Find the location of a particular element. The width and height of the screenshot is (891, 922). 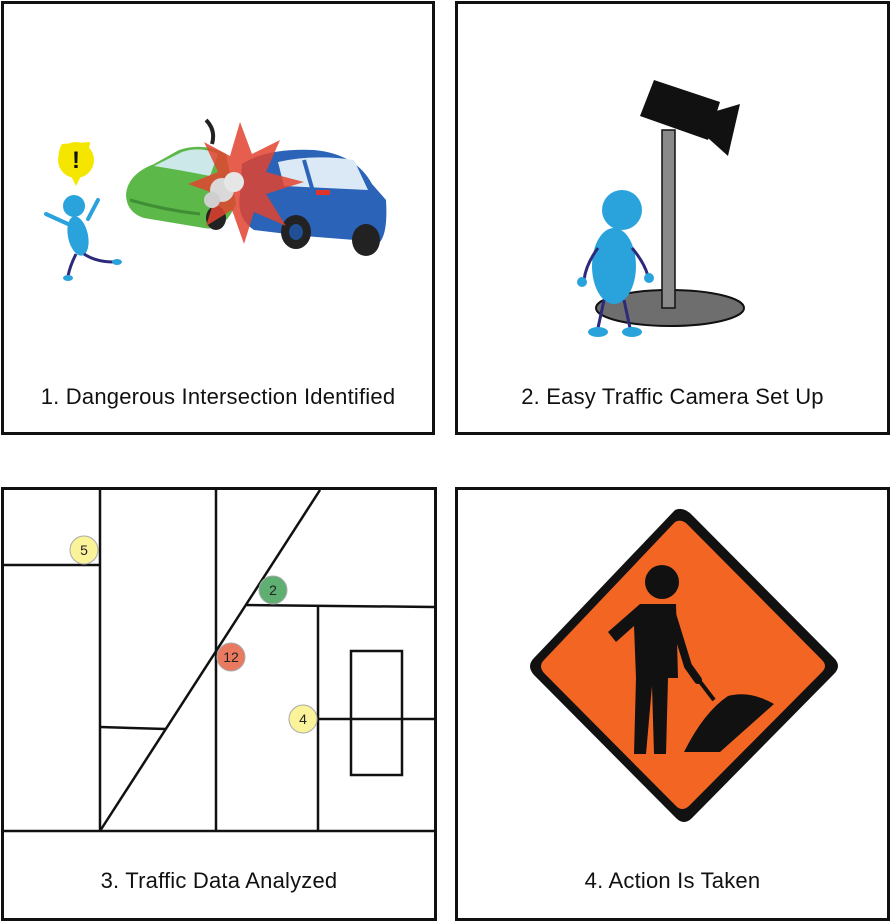

person-icon is located at coordinates (615, 263).